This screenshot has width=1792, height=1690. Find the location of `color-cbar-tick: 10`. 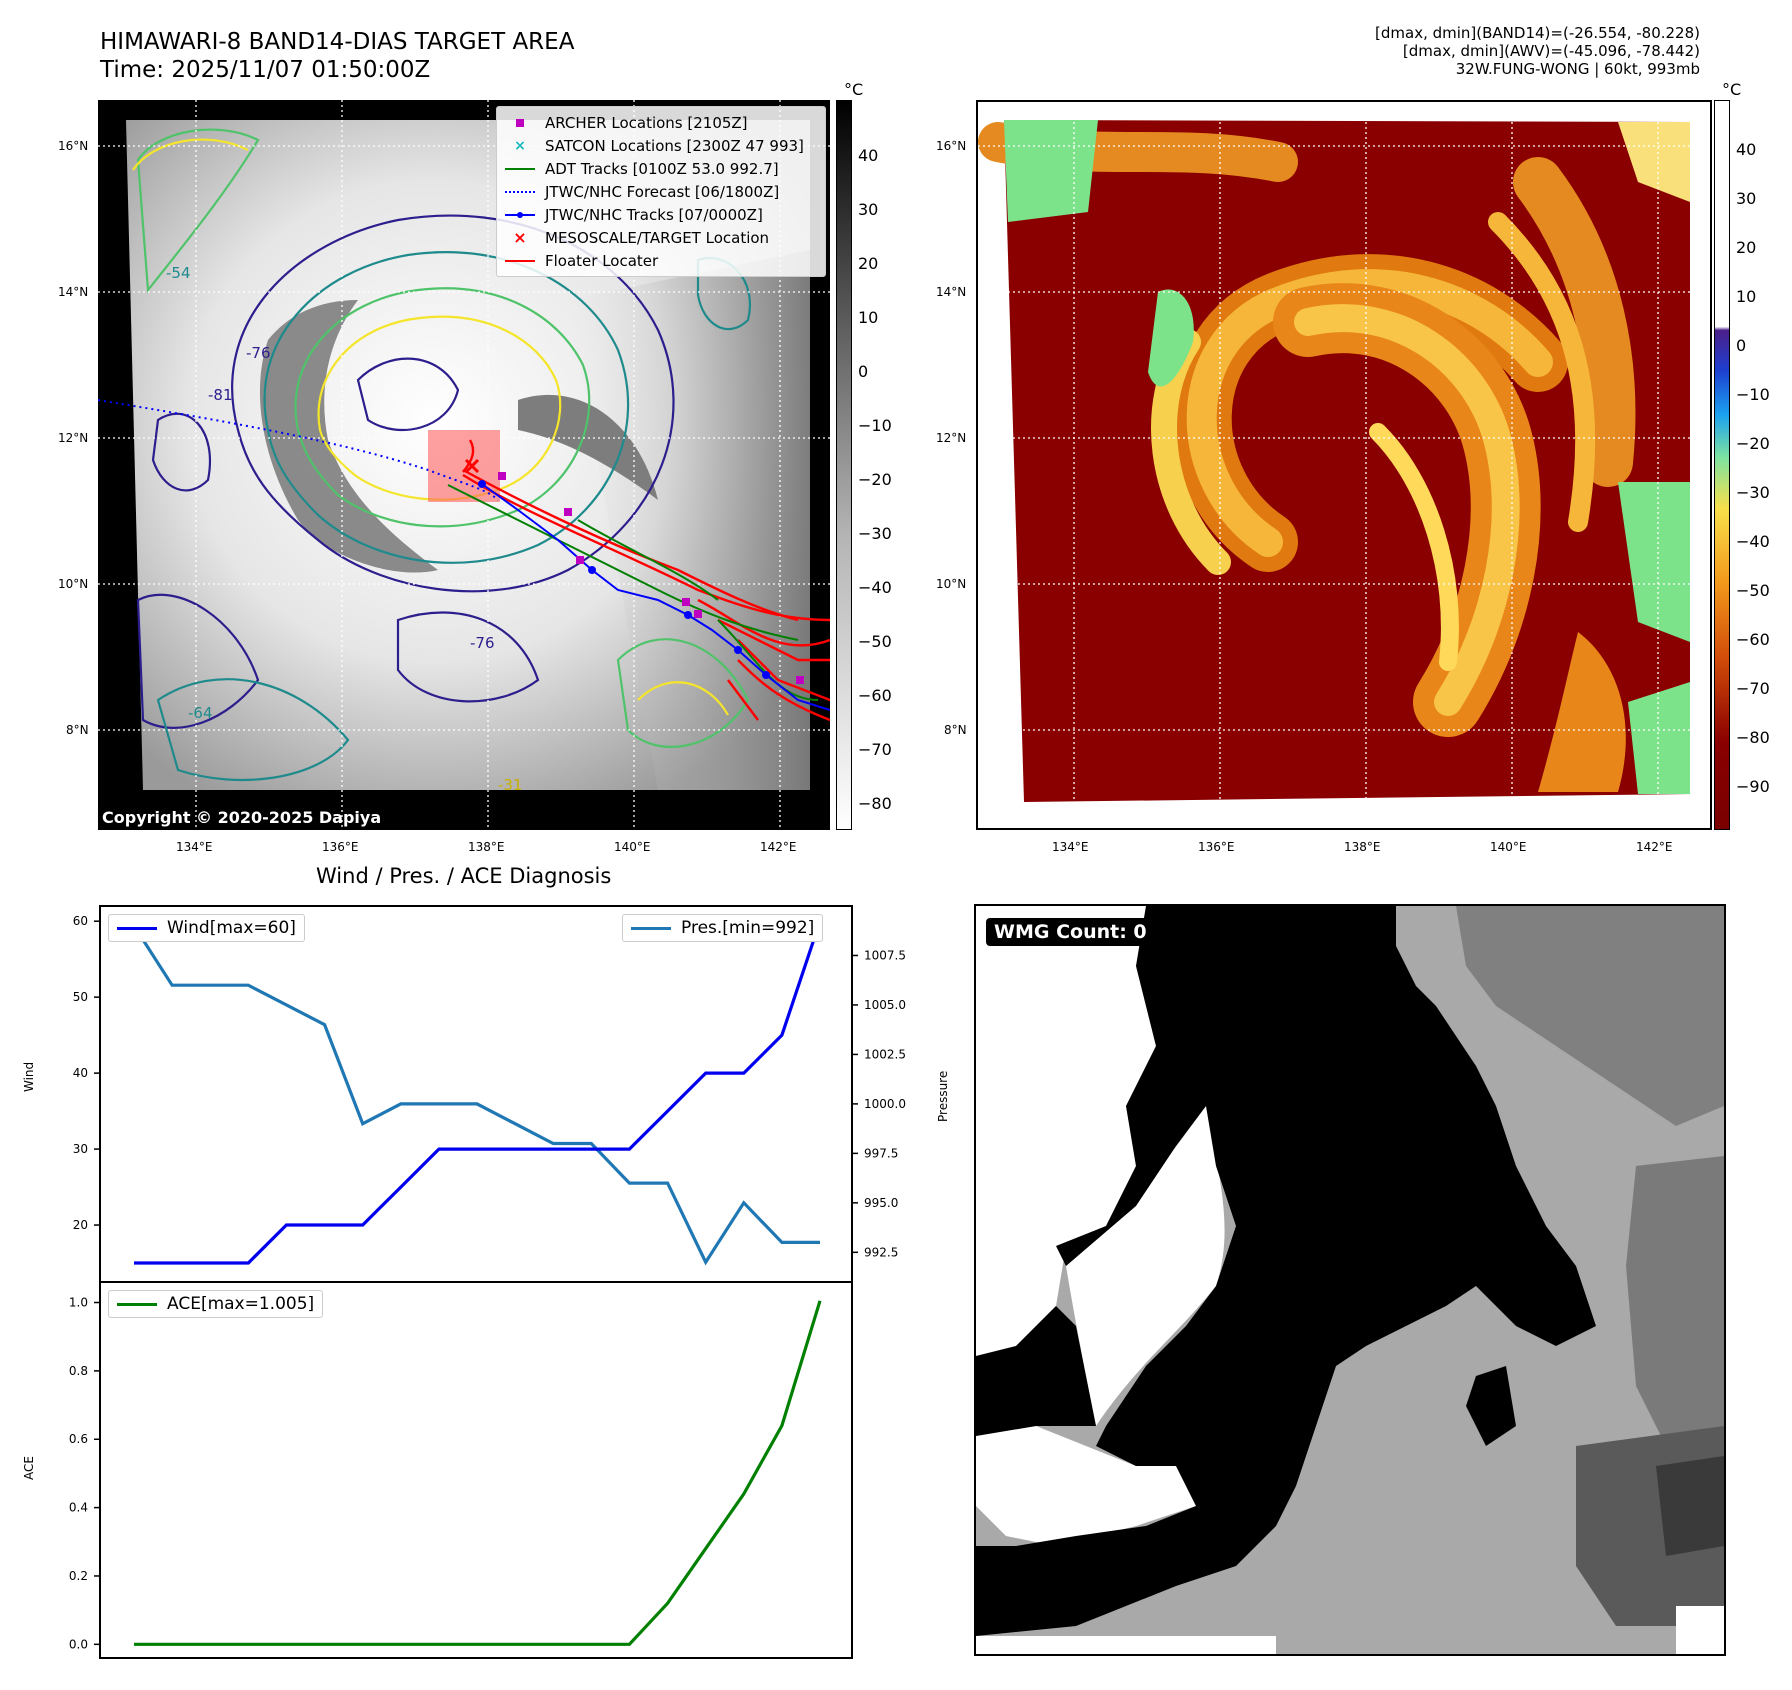

color-cbar-tick: 10 is located at coordinates (1746, 296).